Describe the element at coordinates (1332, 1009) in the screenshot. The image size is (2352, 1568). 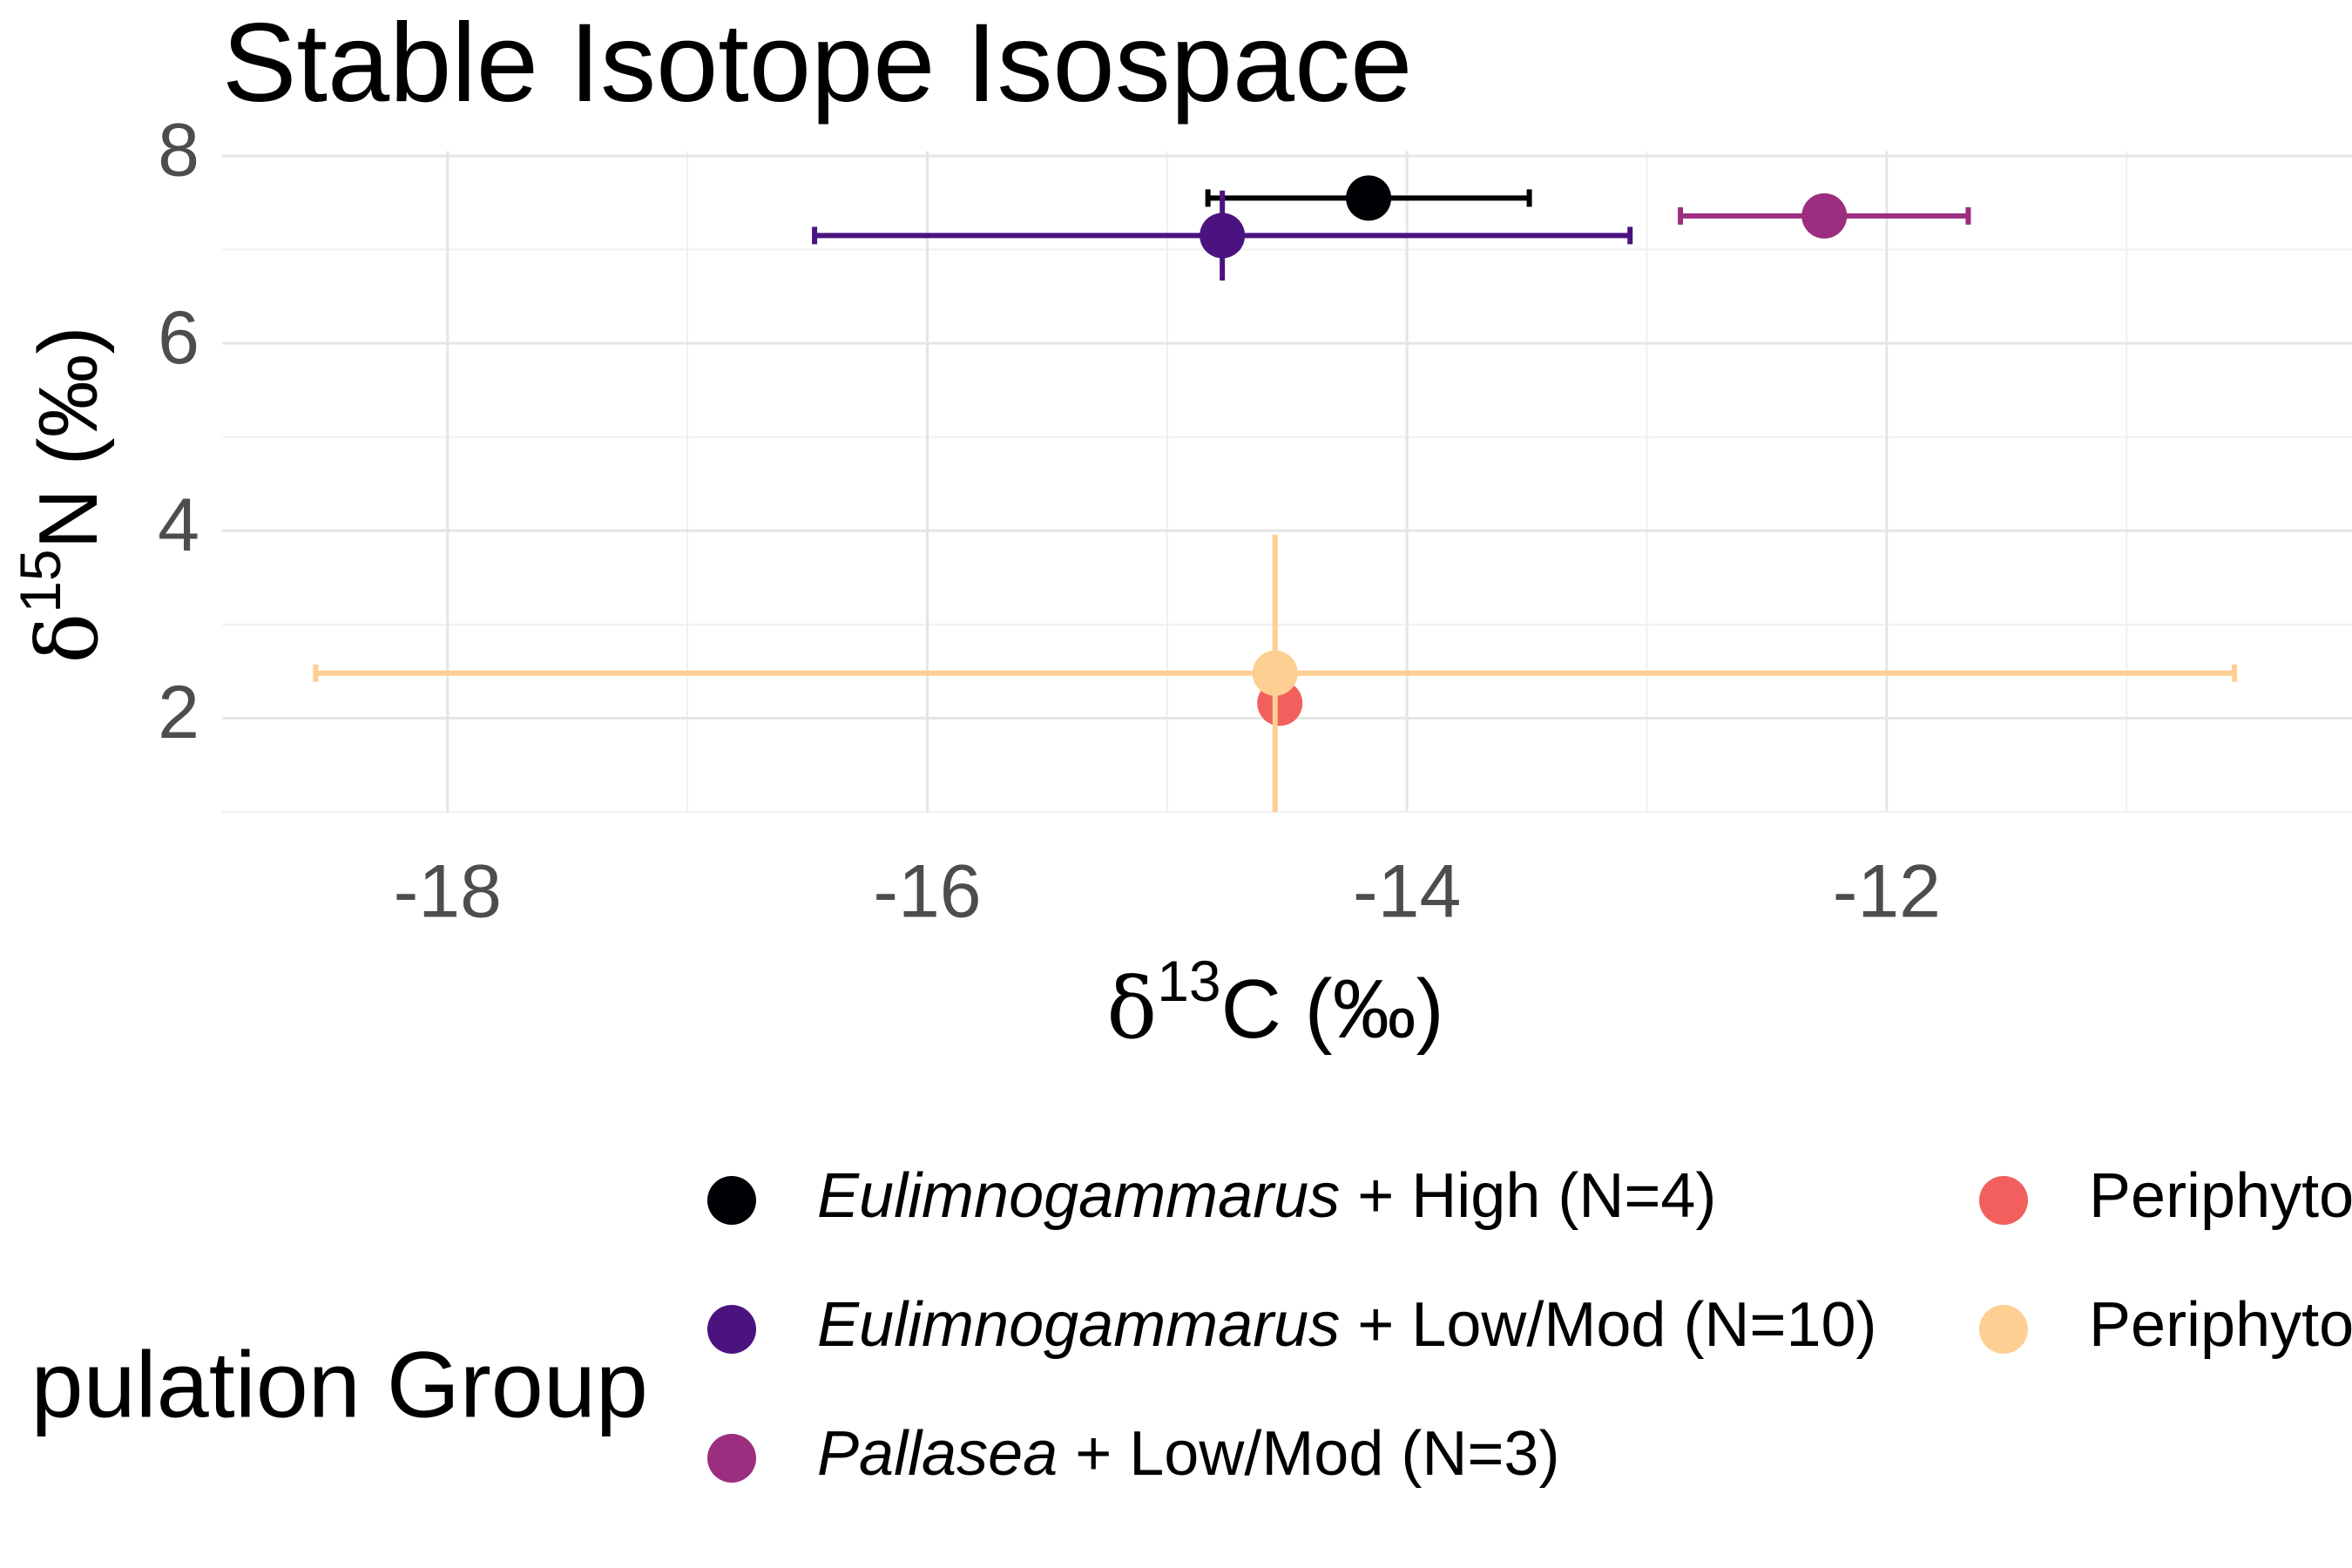
I see `axis-title-text: C (‰)` at that location.